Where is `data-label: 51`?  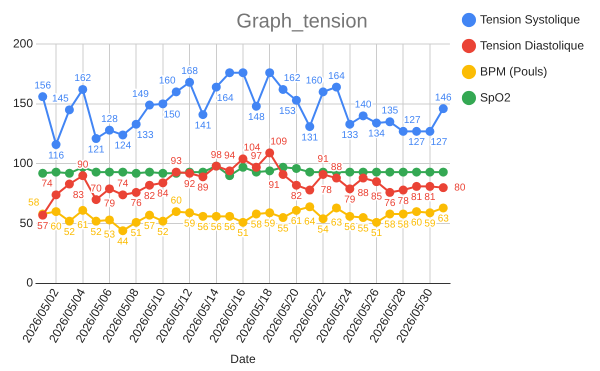
data-label: 51 is located at coordinates (376, 234).